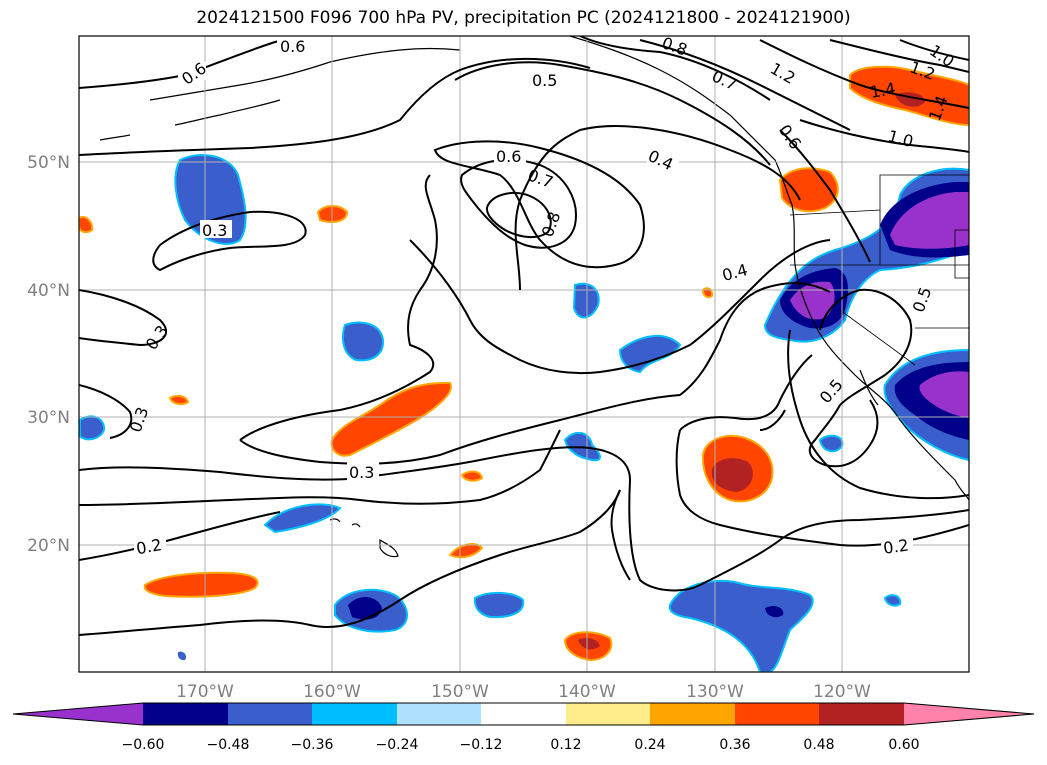 The width and height of the screenshot is (1047, 765). Describe the element at coordinates (78, 714) in the screenshot. I see `colorbar-extend-low` at that location.